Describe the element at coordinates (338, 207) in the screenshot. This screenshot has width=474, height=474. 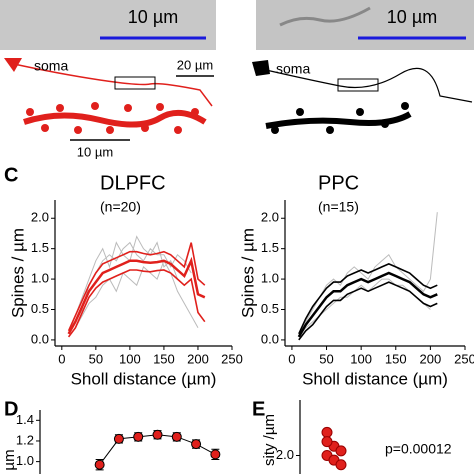
I see `chart-subtitle: (n=15)` at that location.